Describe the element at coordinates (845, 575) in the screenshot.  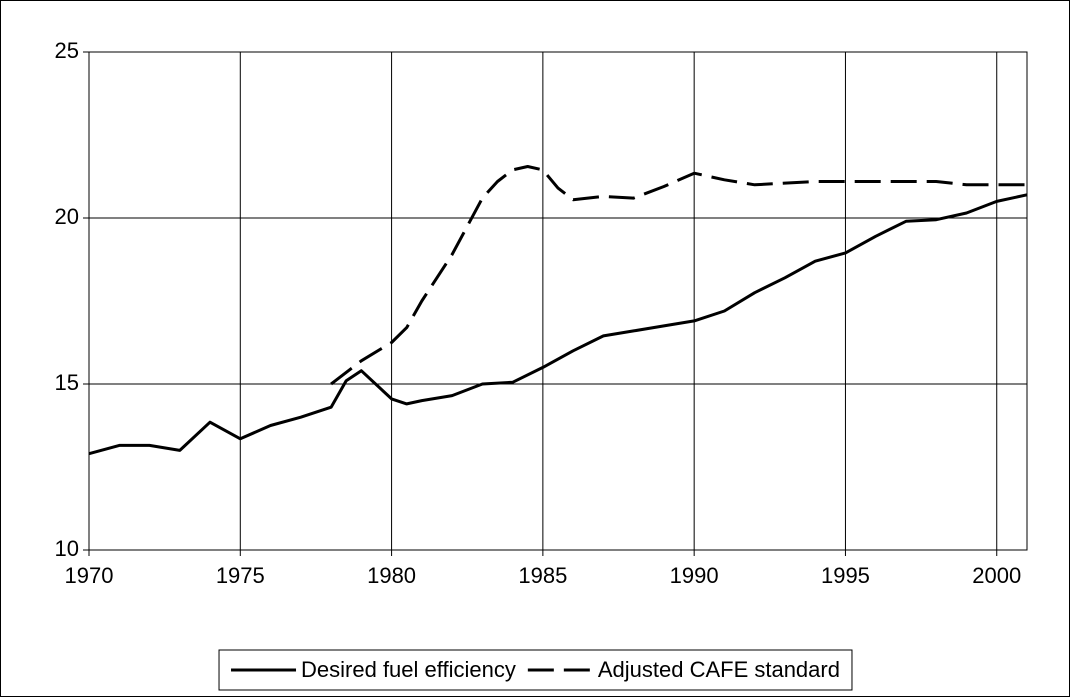
I see `x-tick-label: 1995` at that location.